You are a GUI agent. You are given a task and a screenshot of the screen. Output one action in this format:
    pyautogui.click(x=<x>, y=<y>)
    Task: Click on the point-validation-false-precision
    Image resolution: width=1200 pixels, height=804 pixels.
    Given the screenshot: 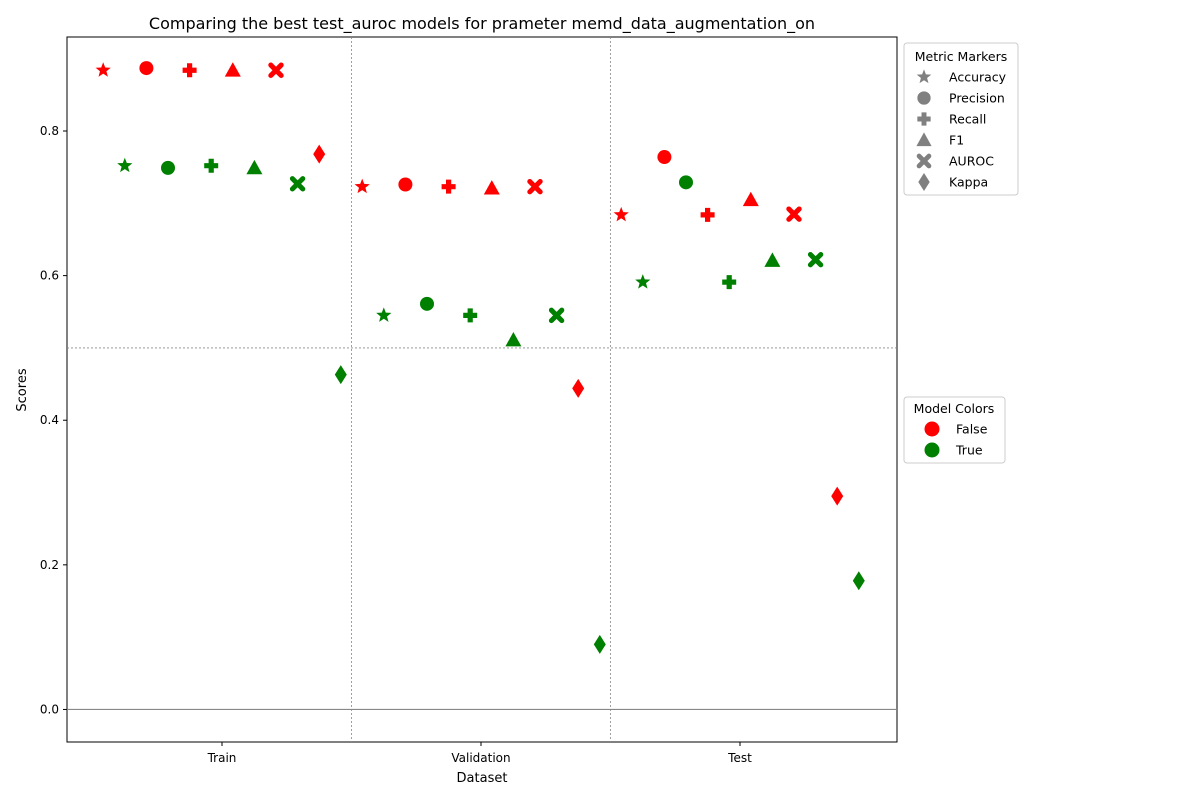 What is the action you would take?
    pyautogui.click(x=405, y=184)
    